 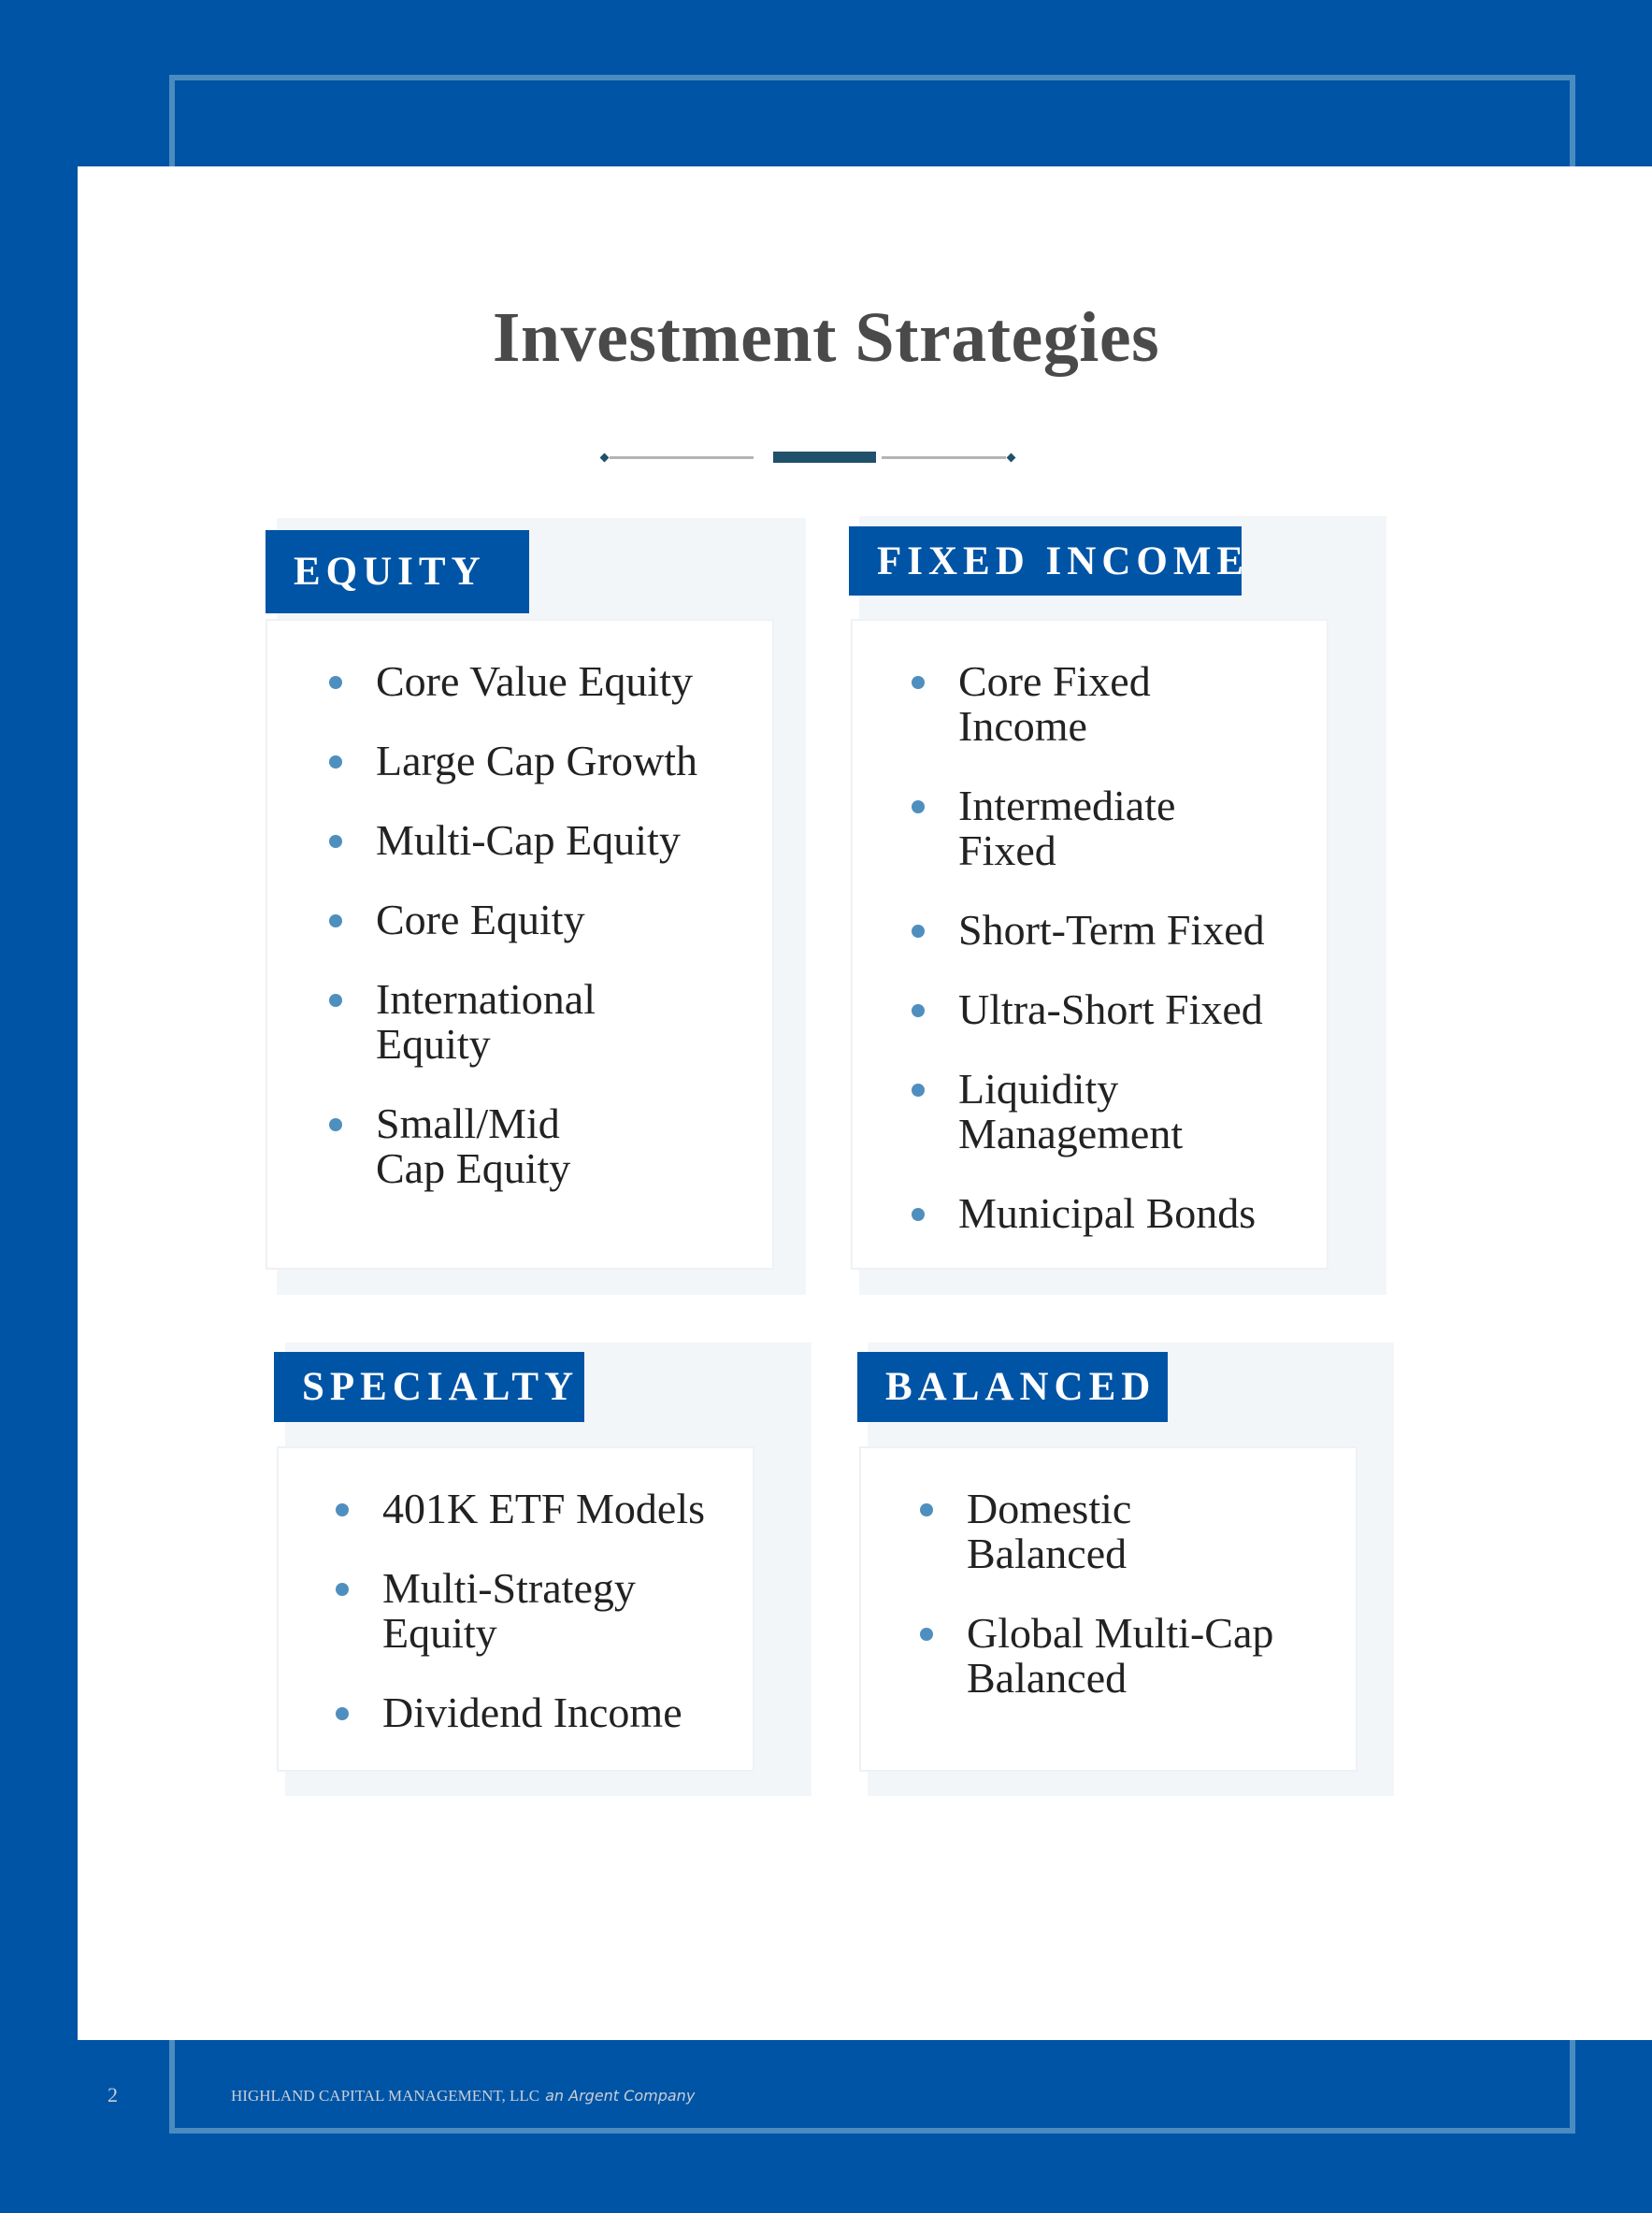 I want to click on list-item: Large Cap Growth, so click(x=550, y=761).